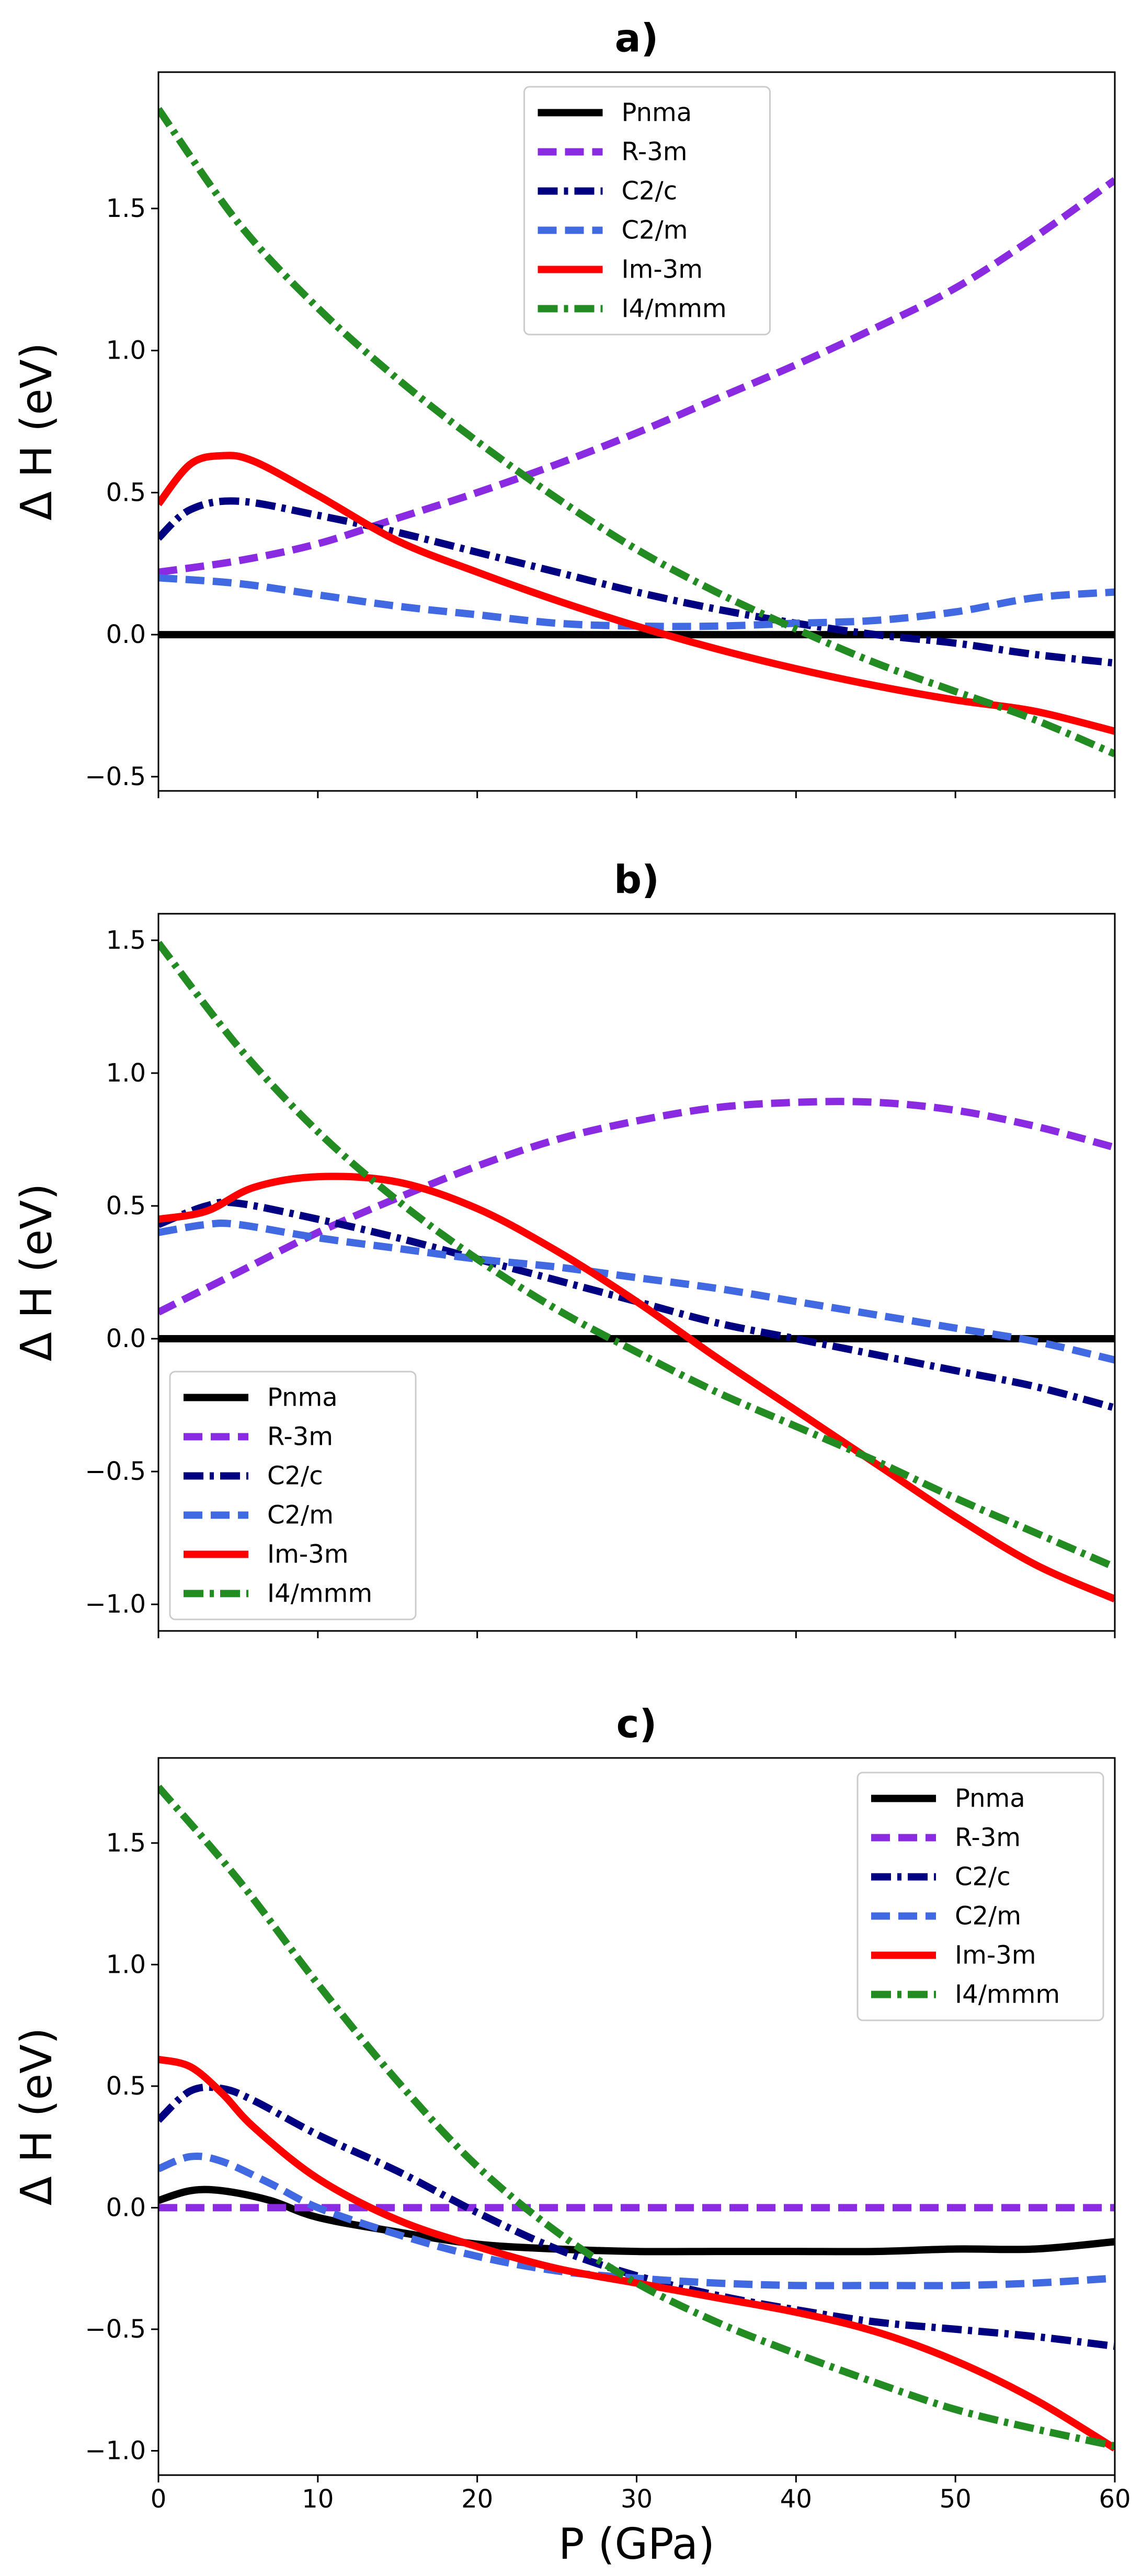 The height and width of the screenshot is (2576, 1142). Describe the element at coordinates (115, 776) in the screenshot. I see `panel-a-ytick-label: −0.5` at that location.